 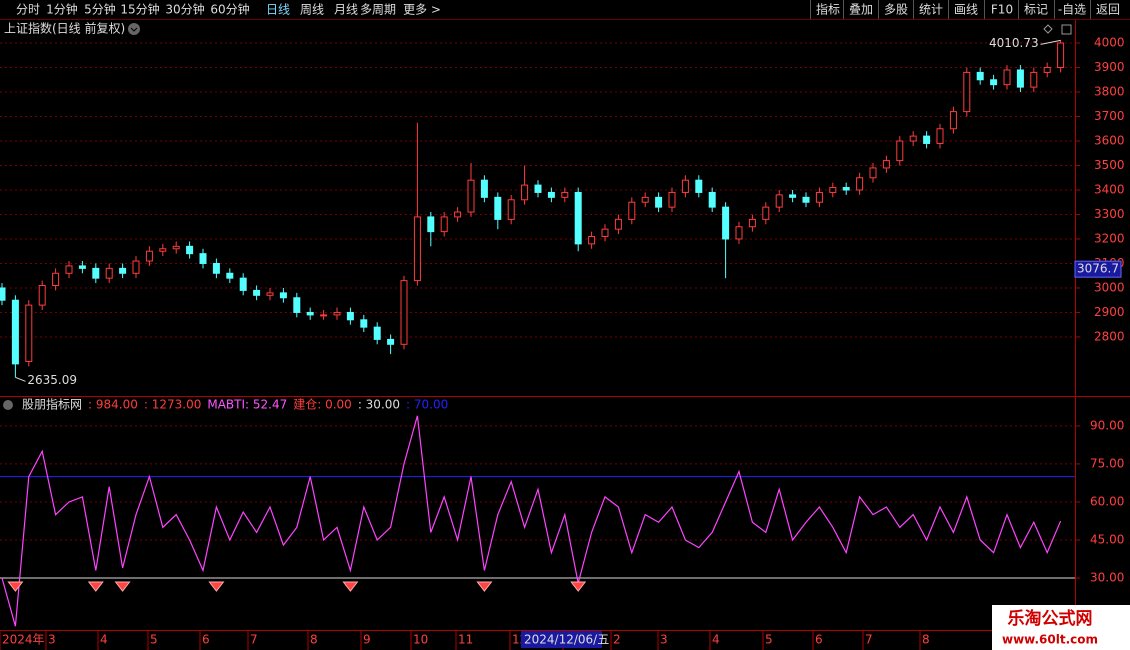 What do you see at coordinates (1050, 618) in the screenshot?
I see `watermark-name: 乐淘公式网` at bounding box center [1050, 618].